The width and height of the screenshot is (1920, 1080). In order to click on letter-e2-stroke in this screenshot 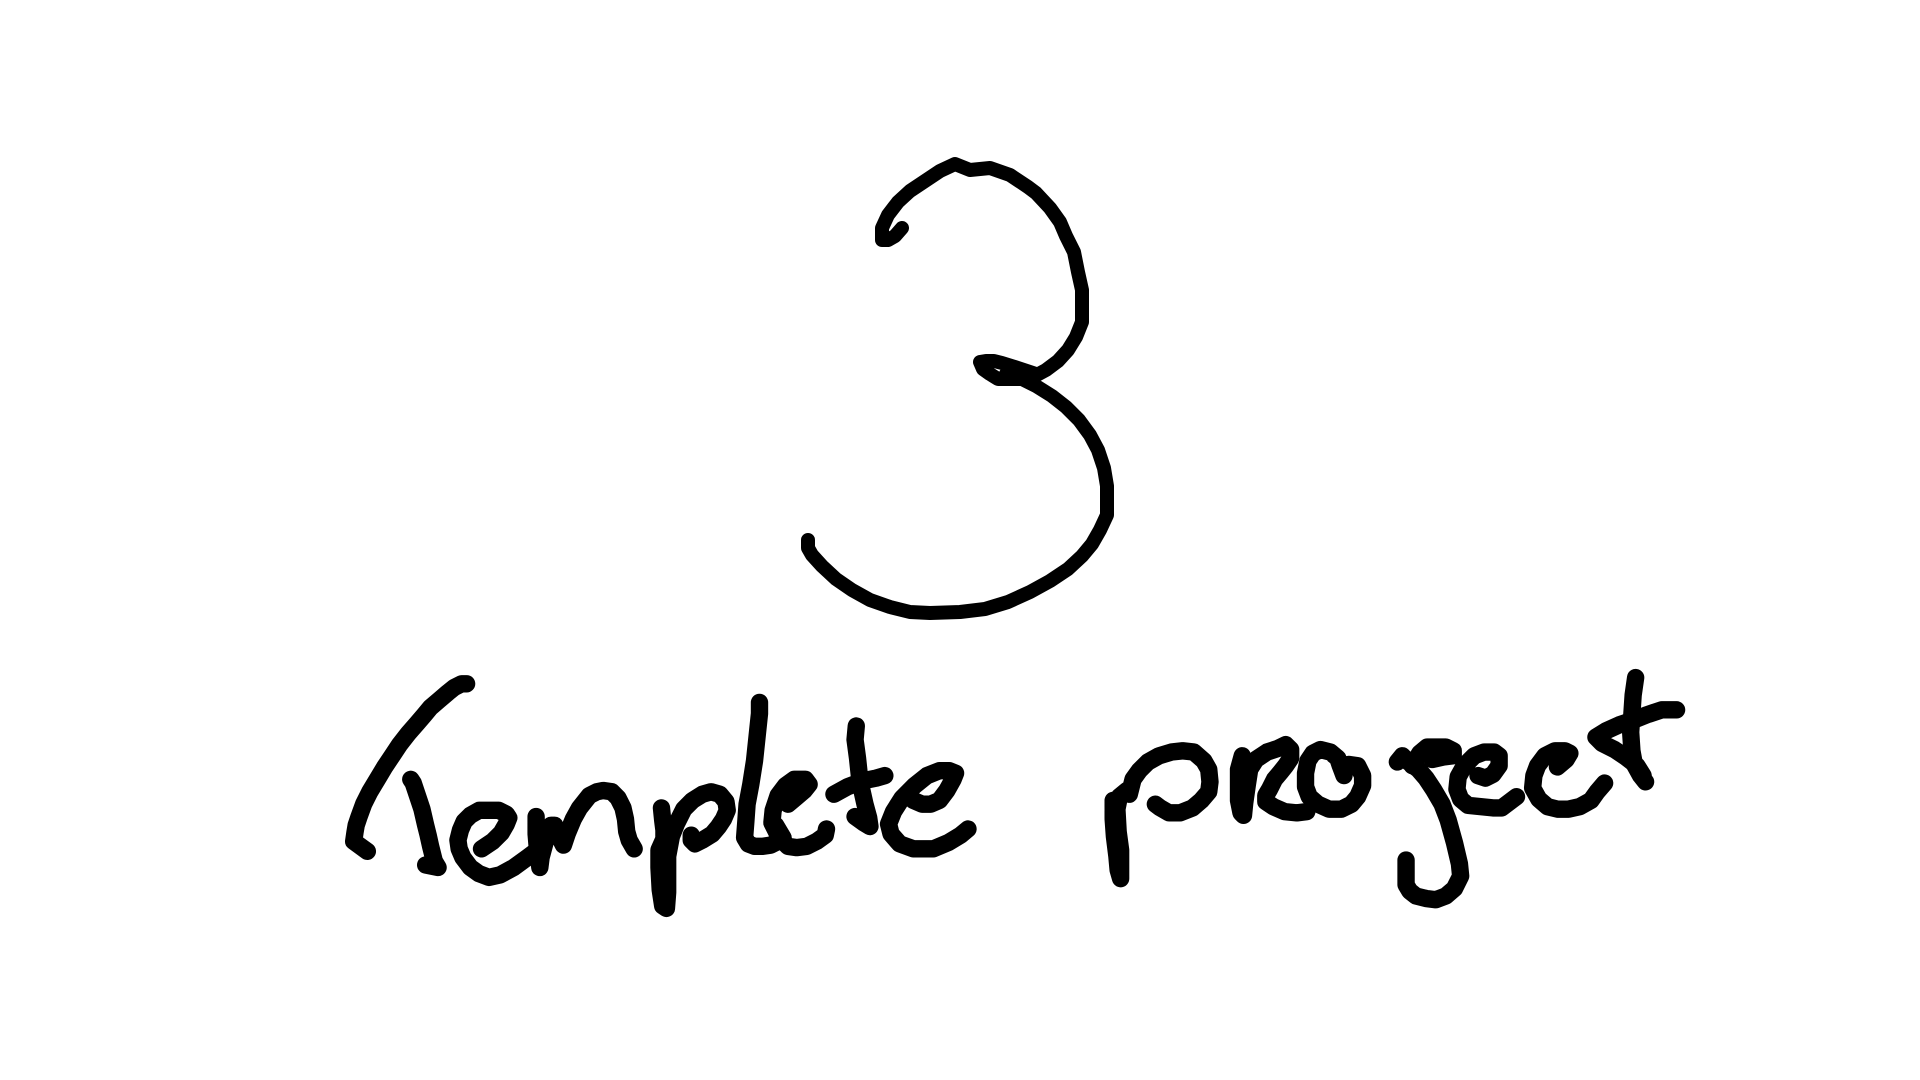, I will do `click(799, 813)`.